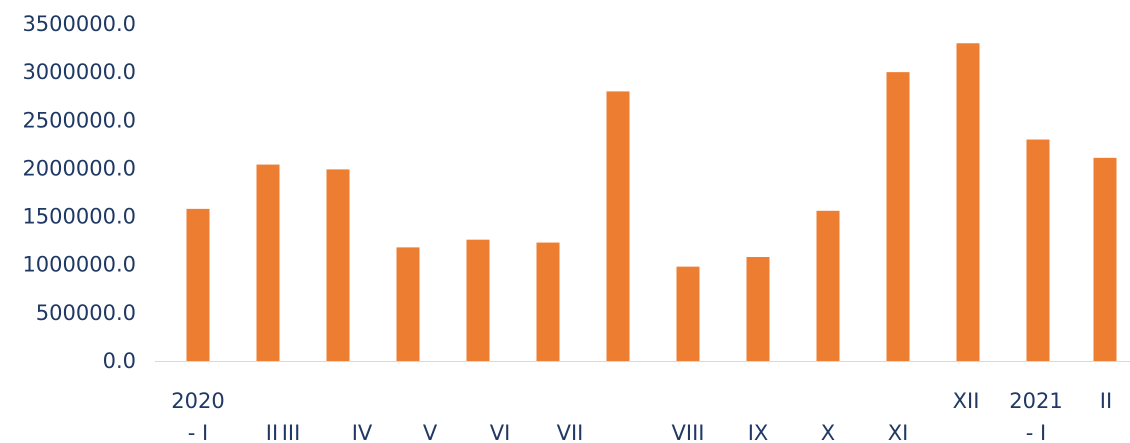 Image resolution: width=1130 pixels, height=443 pixels. I want to click on x-category-label: VI, so click(500, 432).